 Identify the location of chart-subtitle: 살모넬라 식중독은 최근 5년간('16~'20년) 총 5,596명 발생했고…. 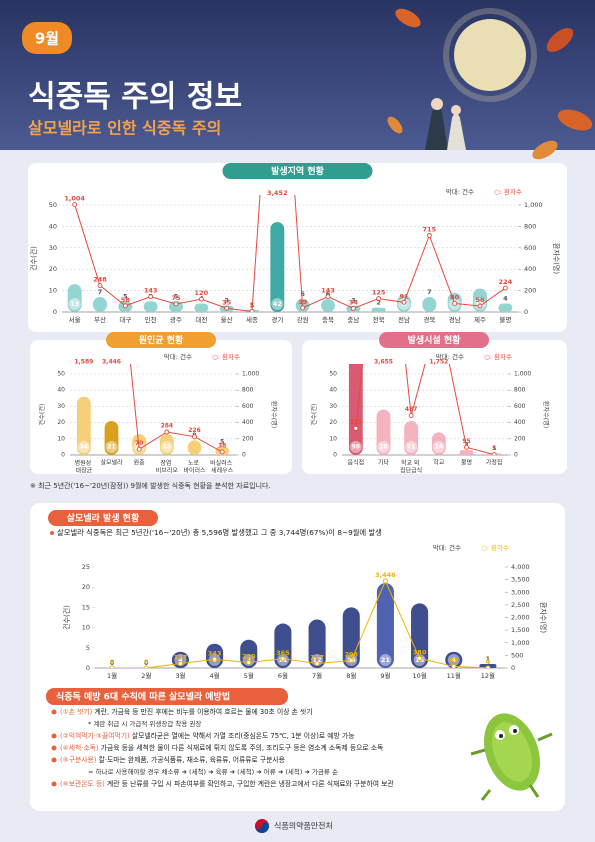
(219, 532).